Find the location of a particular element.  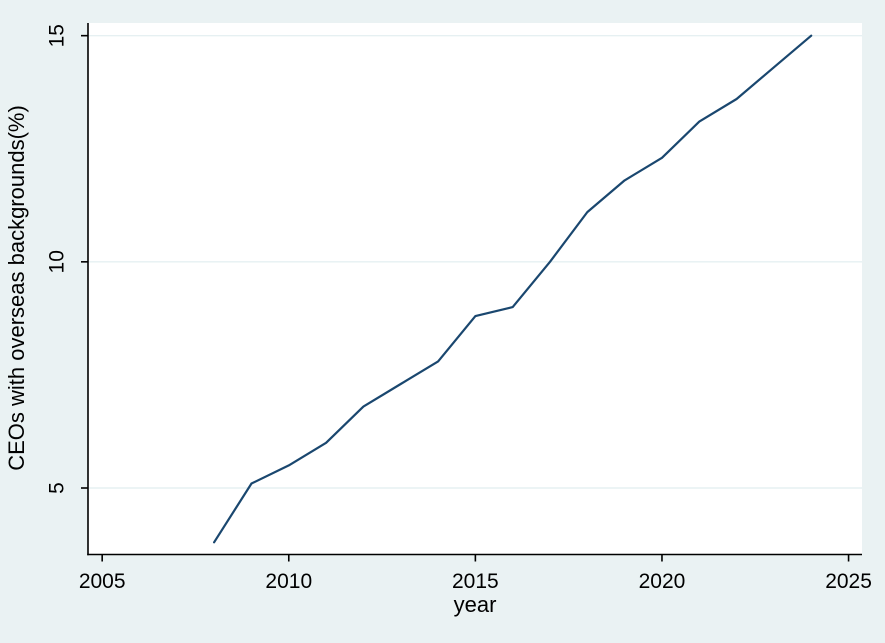

x-tick-label: 2025 is located at coordinates (848, 581).